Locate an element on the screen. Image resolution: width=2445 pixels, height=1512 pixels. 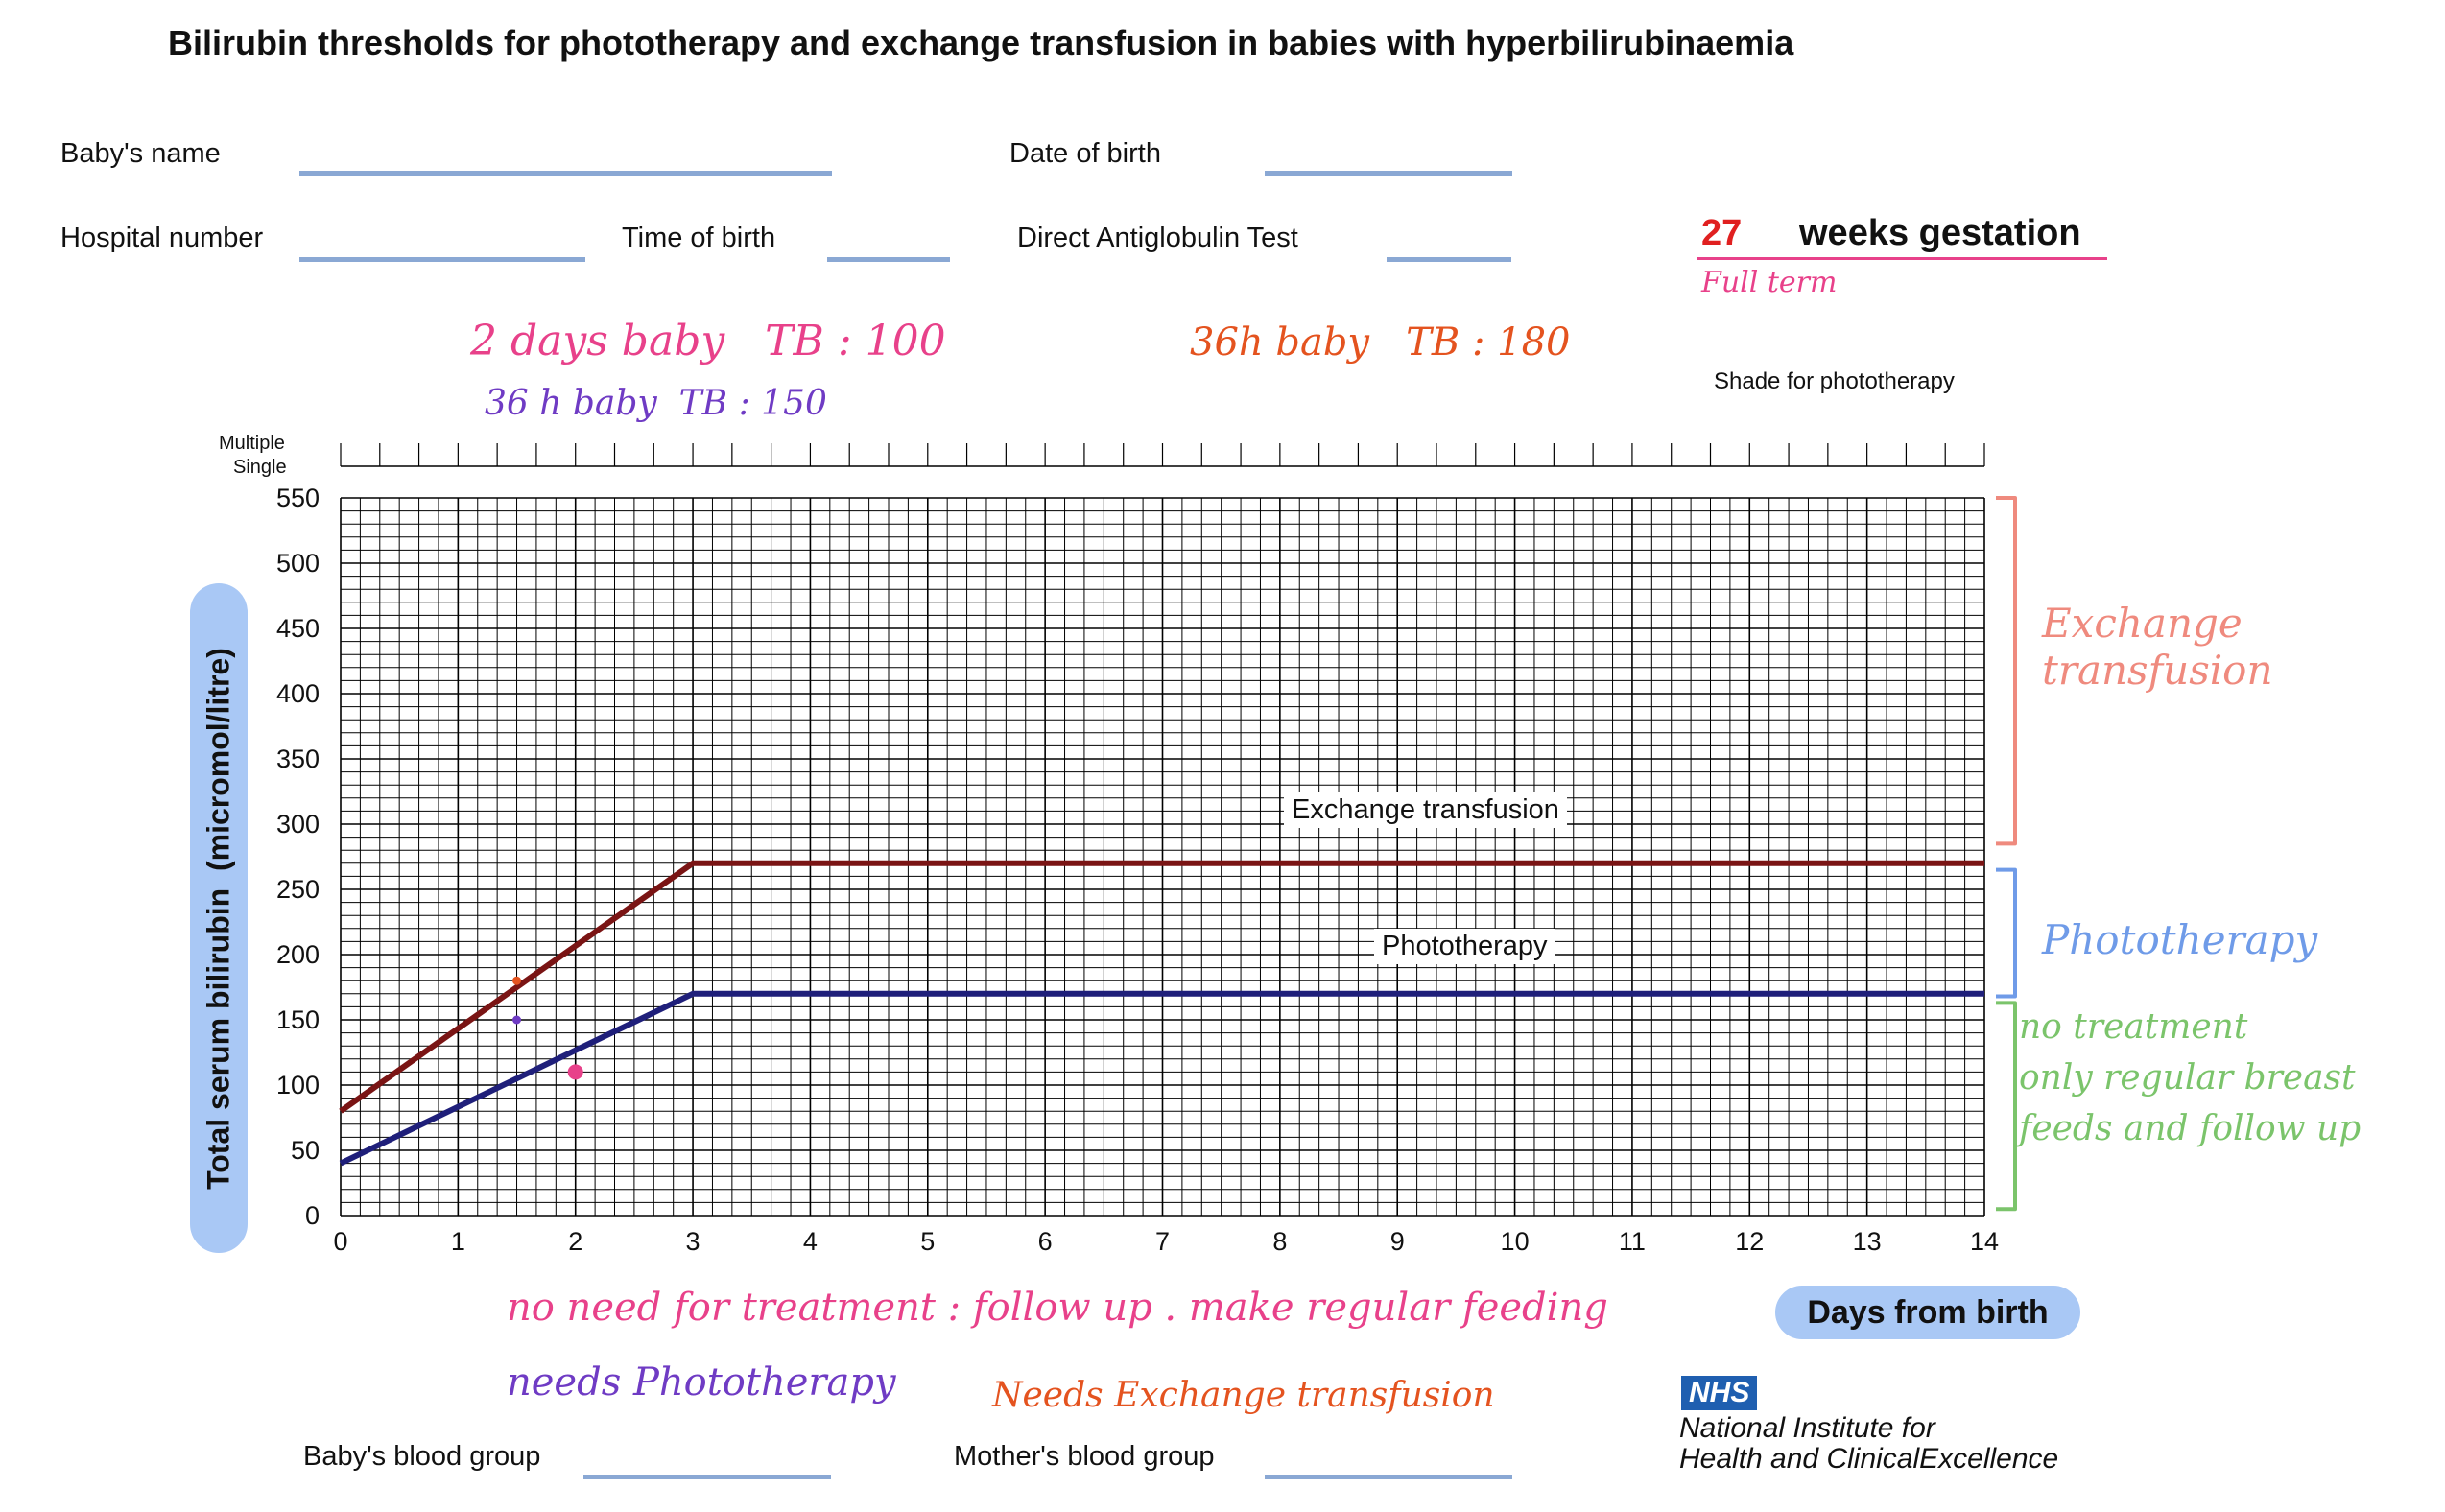
dat-field is located at coordinates (1449, 259).